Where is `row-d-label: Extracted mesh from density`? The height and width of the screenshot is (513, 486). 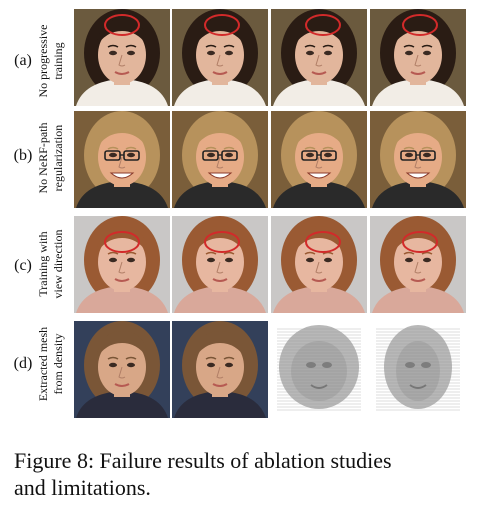
row-d-label: Extracted mesh from density is located at coordinates (53, 364).